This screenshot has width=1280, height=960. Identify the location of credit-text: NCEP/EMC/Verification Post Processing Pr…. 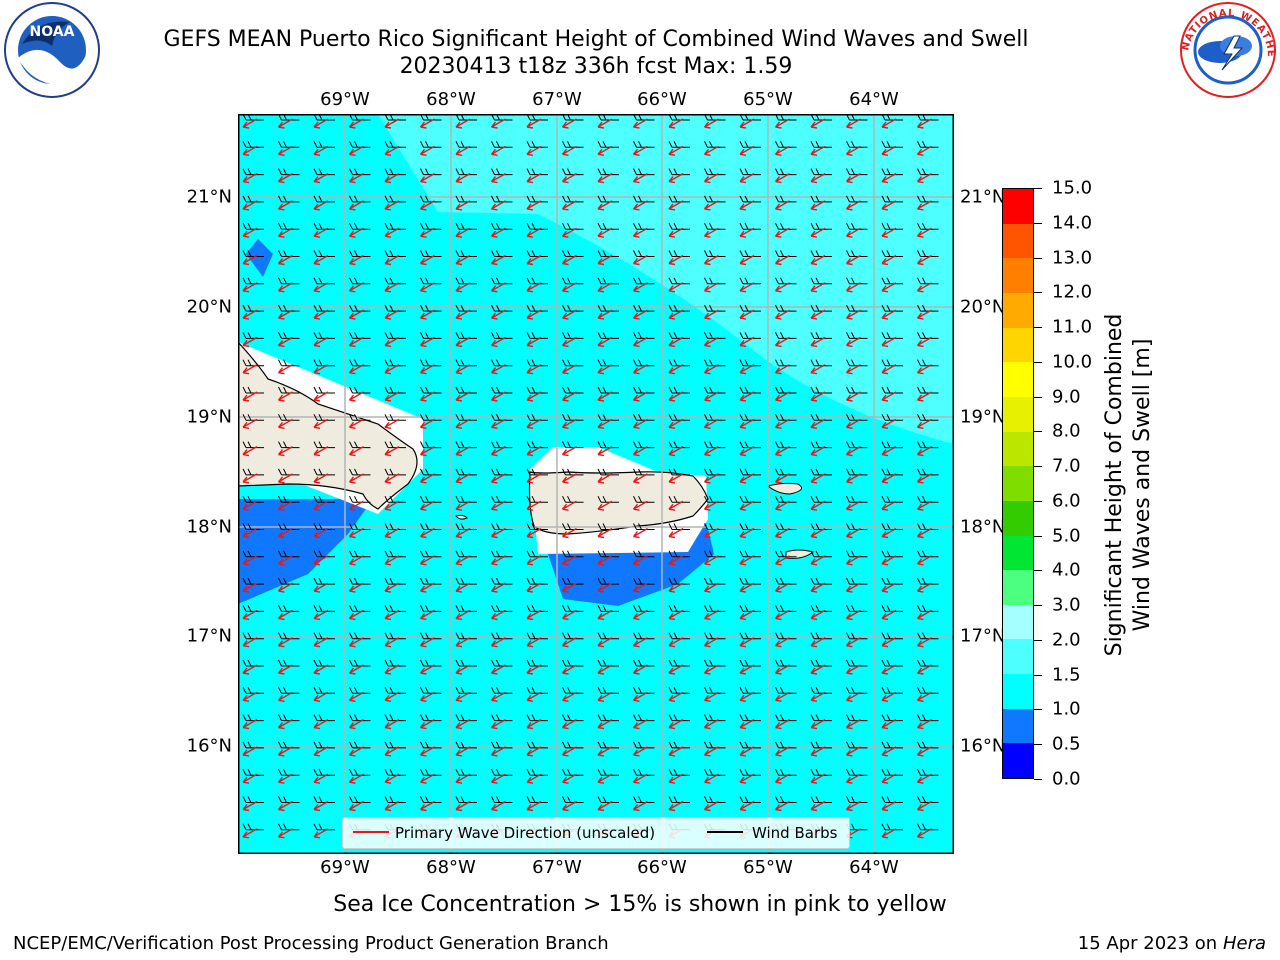
(311, 943).